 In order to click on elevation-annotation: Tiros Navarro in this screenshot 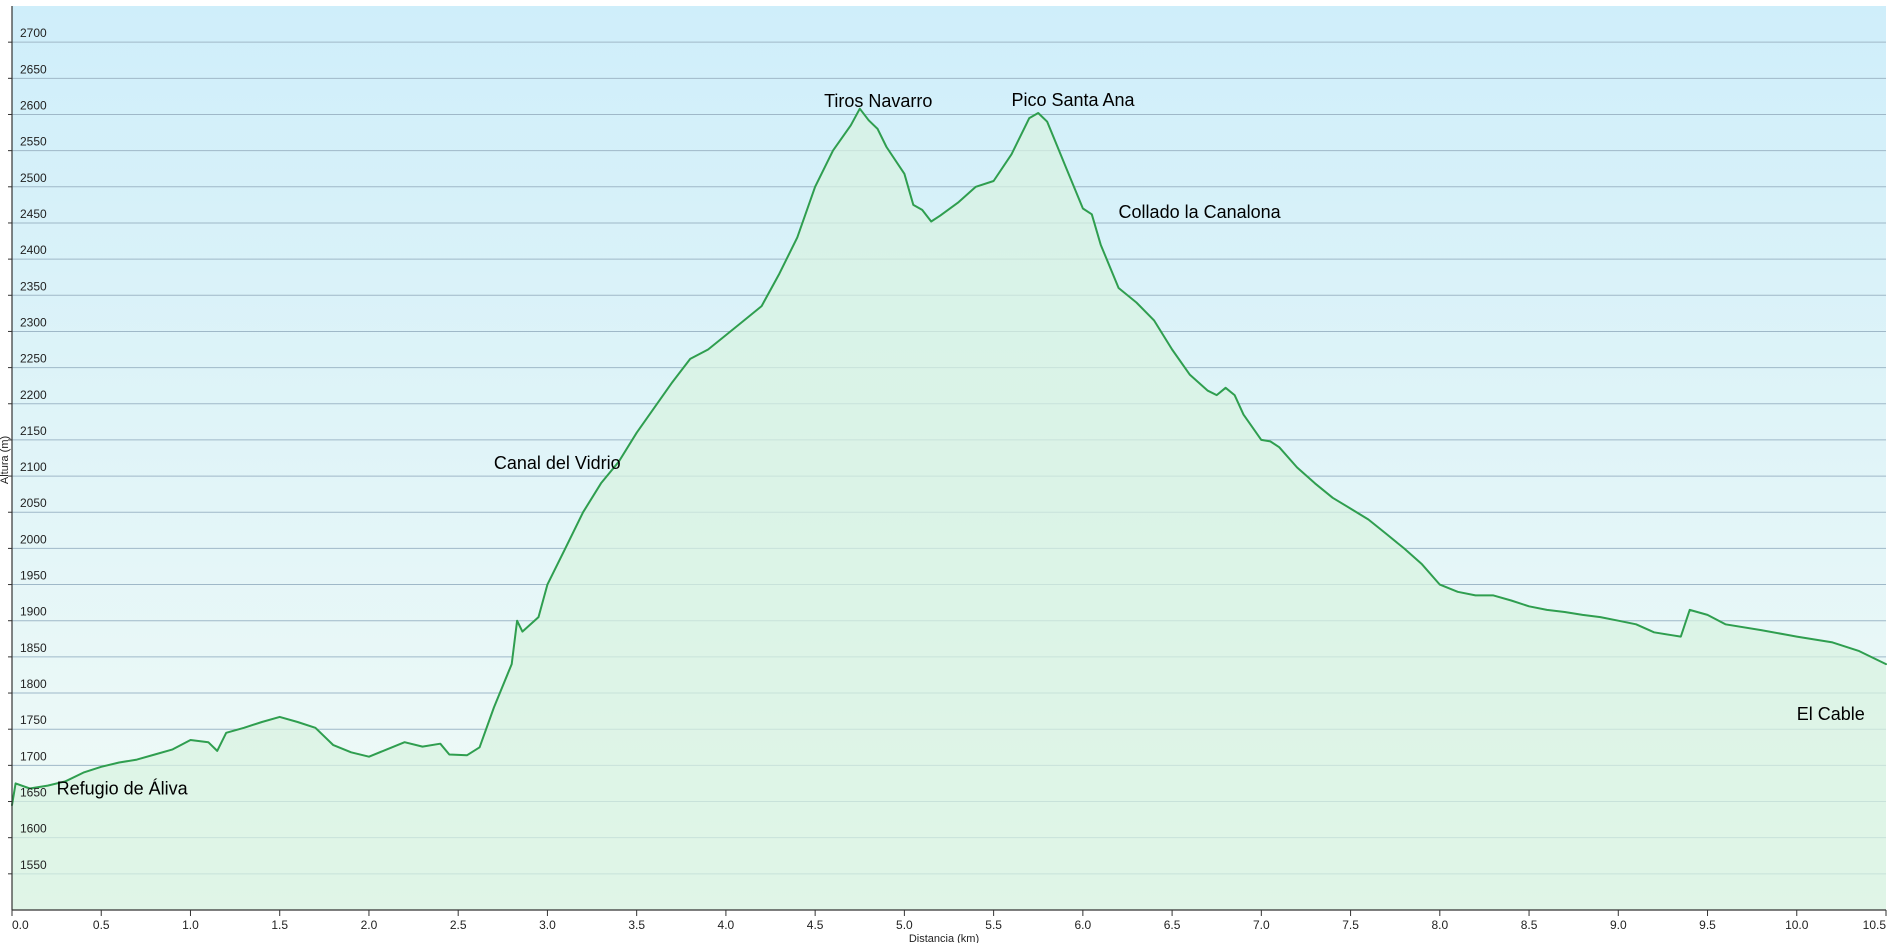, I will do `click(878, 101)`.